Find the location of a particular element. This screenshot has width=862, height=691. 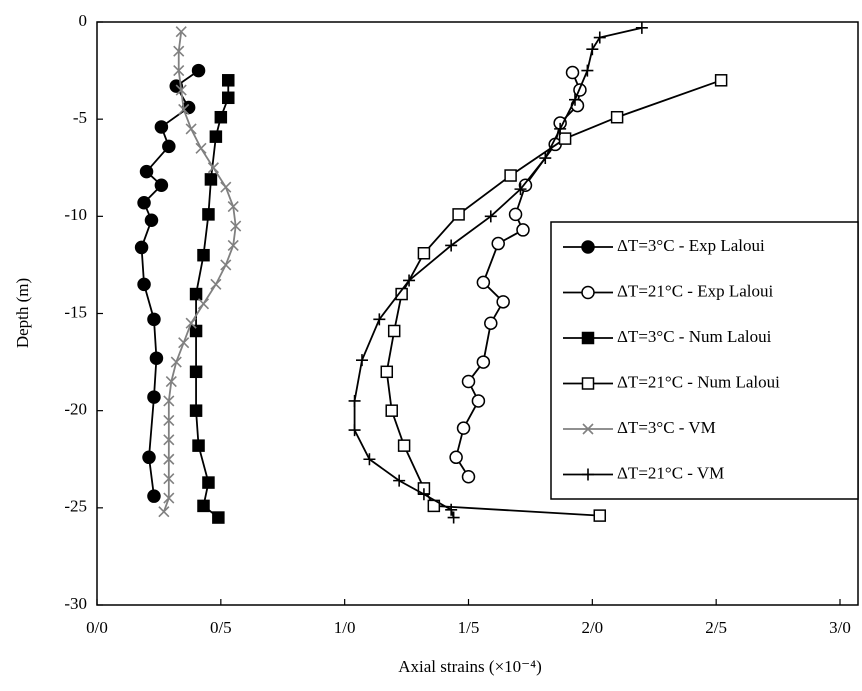

x-tick-label: 1/5 is located at coordinates (469, 627).